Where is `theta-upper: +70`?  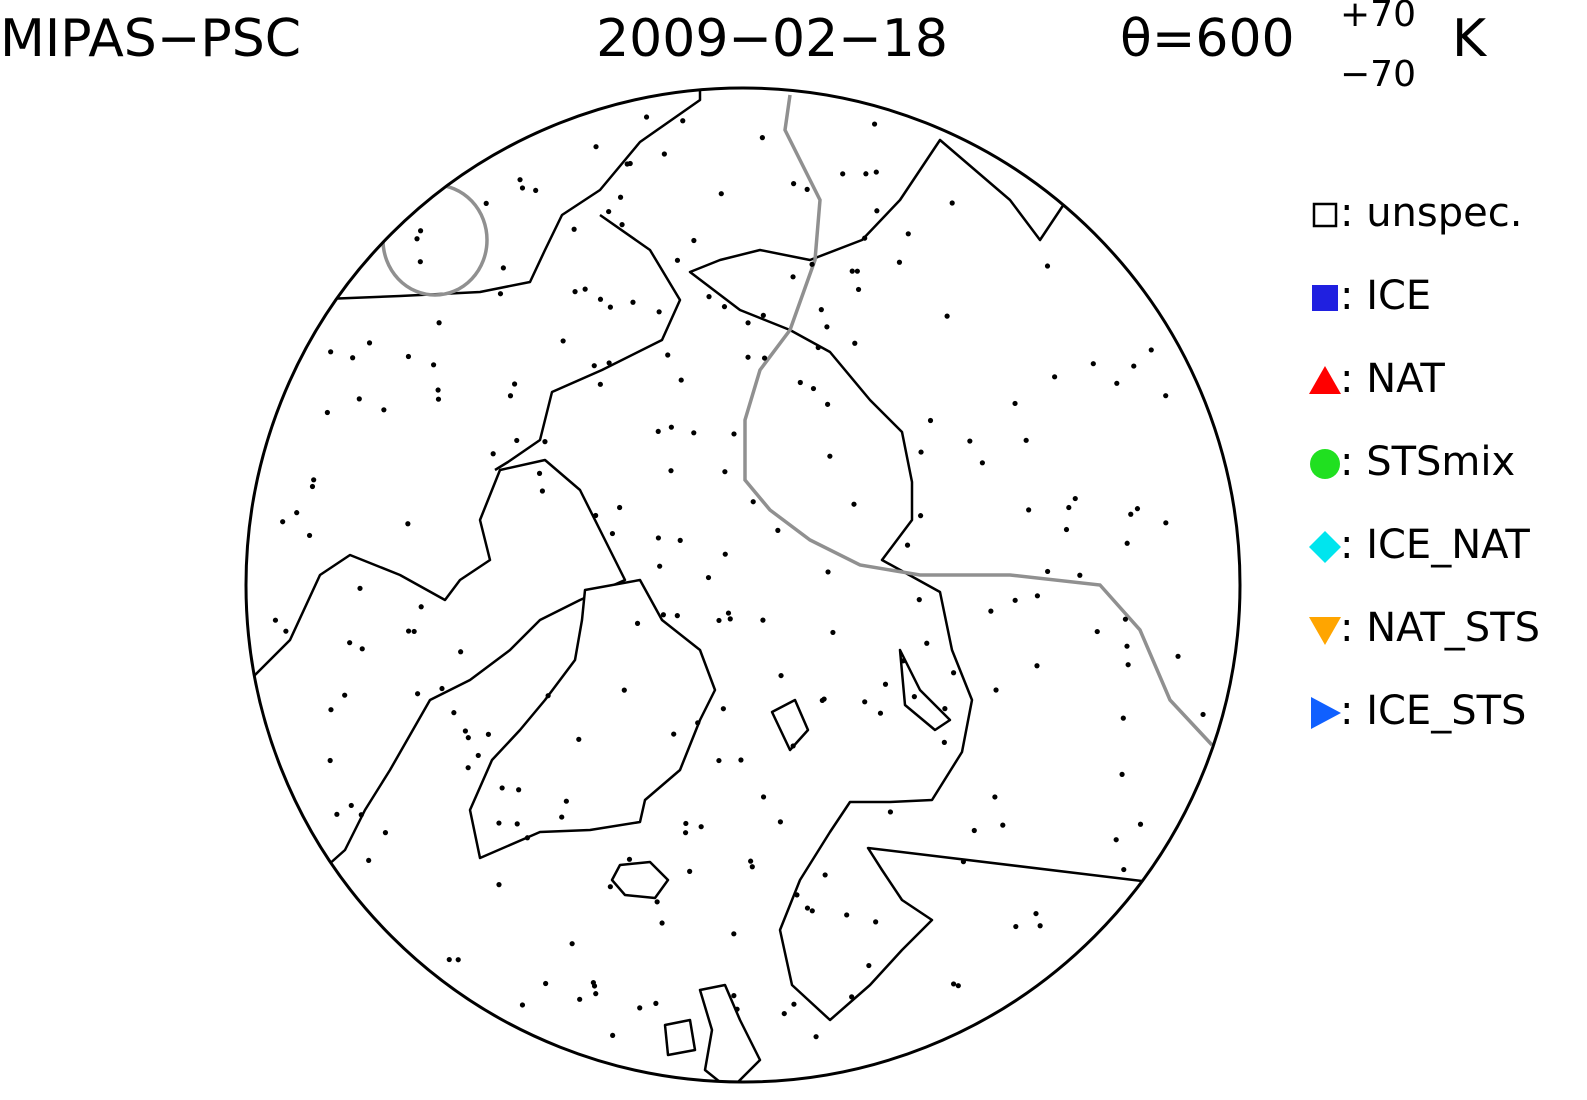
theta-upper: +70 is located at coordinates (1378, 17).